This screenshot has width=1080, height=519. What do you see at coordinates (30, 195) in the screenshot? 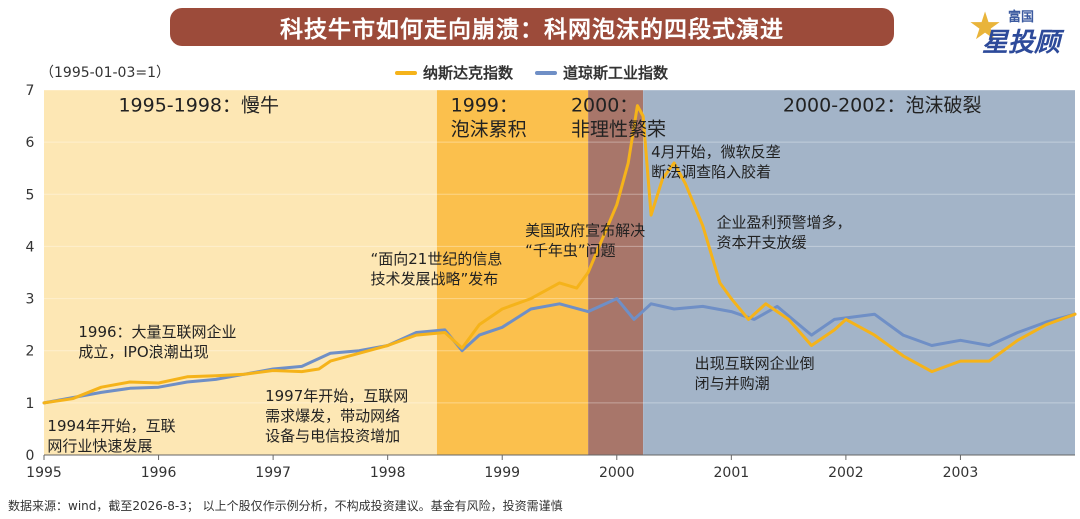
I see `y-tick-label: 5` at bounding box center [30, 195].